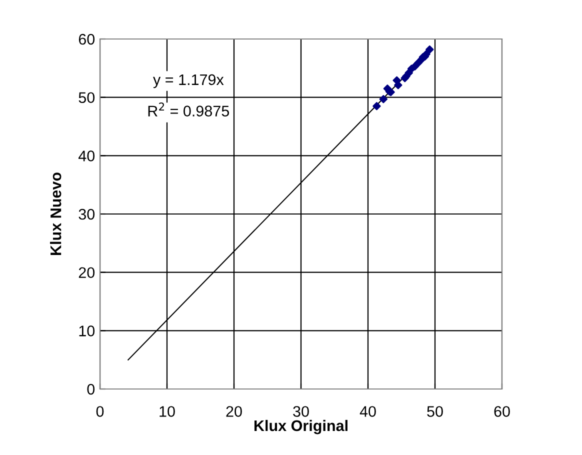 Image resolution: width=582 pixels, height=455 pixels. What do you see at coordinates (435, 411) in the screenshot?
I see `x-tick-label: 50` at bounding box center [435, 411].